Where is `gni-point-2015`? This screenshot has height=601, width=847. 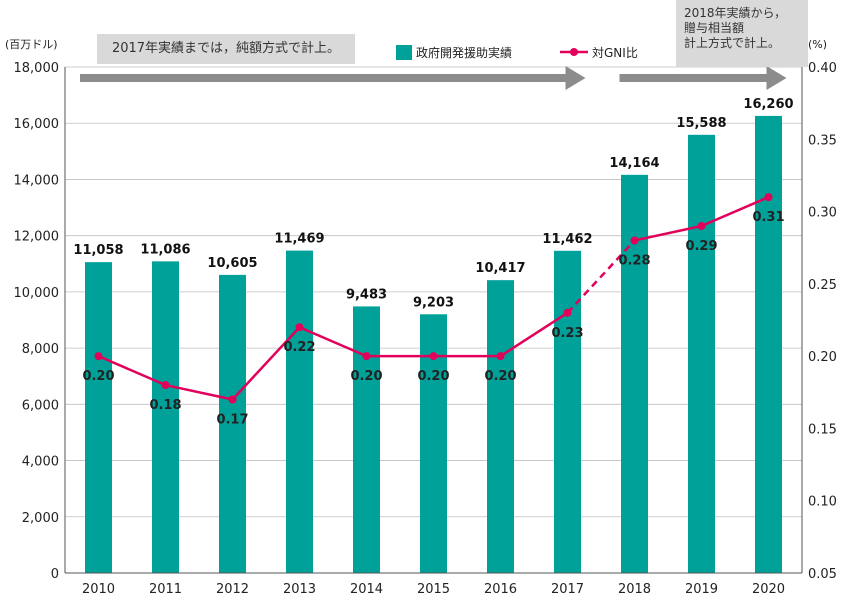 gni-point-2015 is located at coordinates (433, 356).